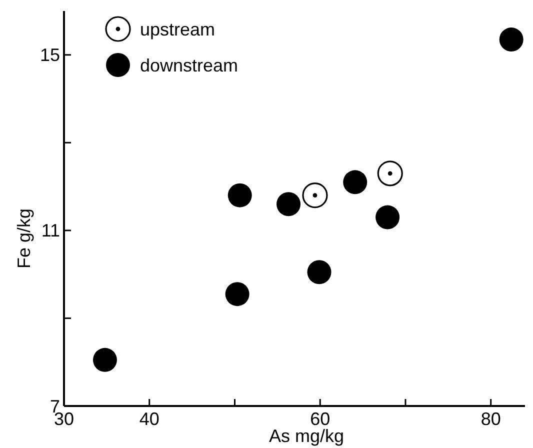 This screenshot has height=448, width=533. What do you see at coordinates (24, 238) in the screenshot?
I see `y-axis-title: Fe g/kg` at bounding box center [24, 238].